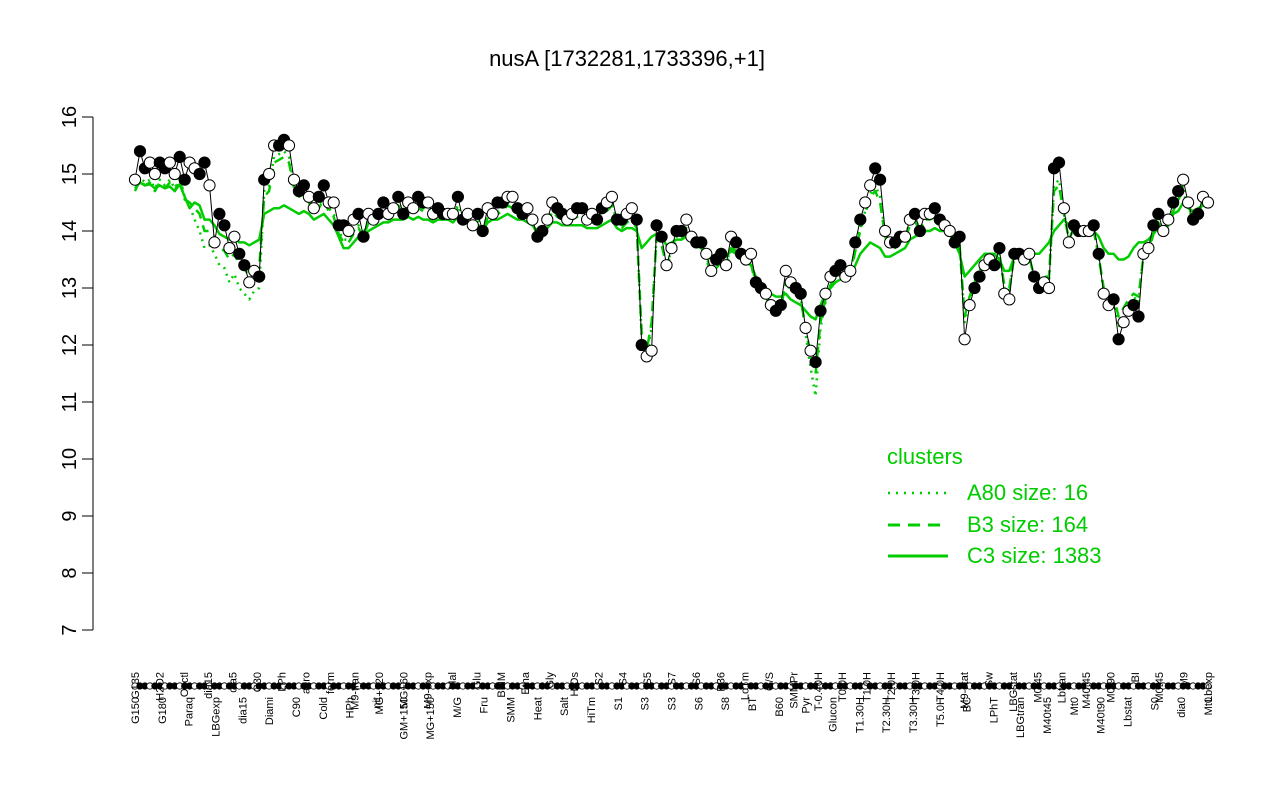 The image size is (1280, 800). What do you see at coordinates (965, 690) in the screenshot?
I see `x-tick-label-upper: M9-stat` at bounding box center [965, 690].